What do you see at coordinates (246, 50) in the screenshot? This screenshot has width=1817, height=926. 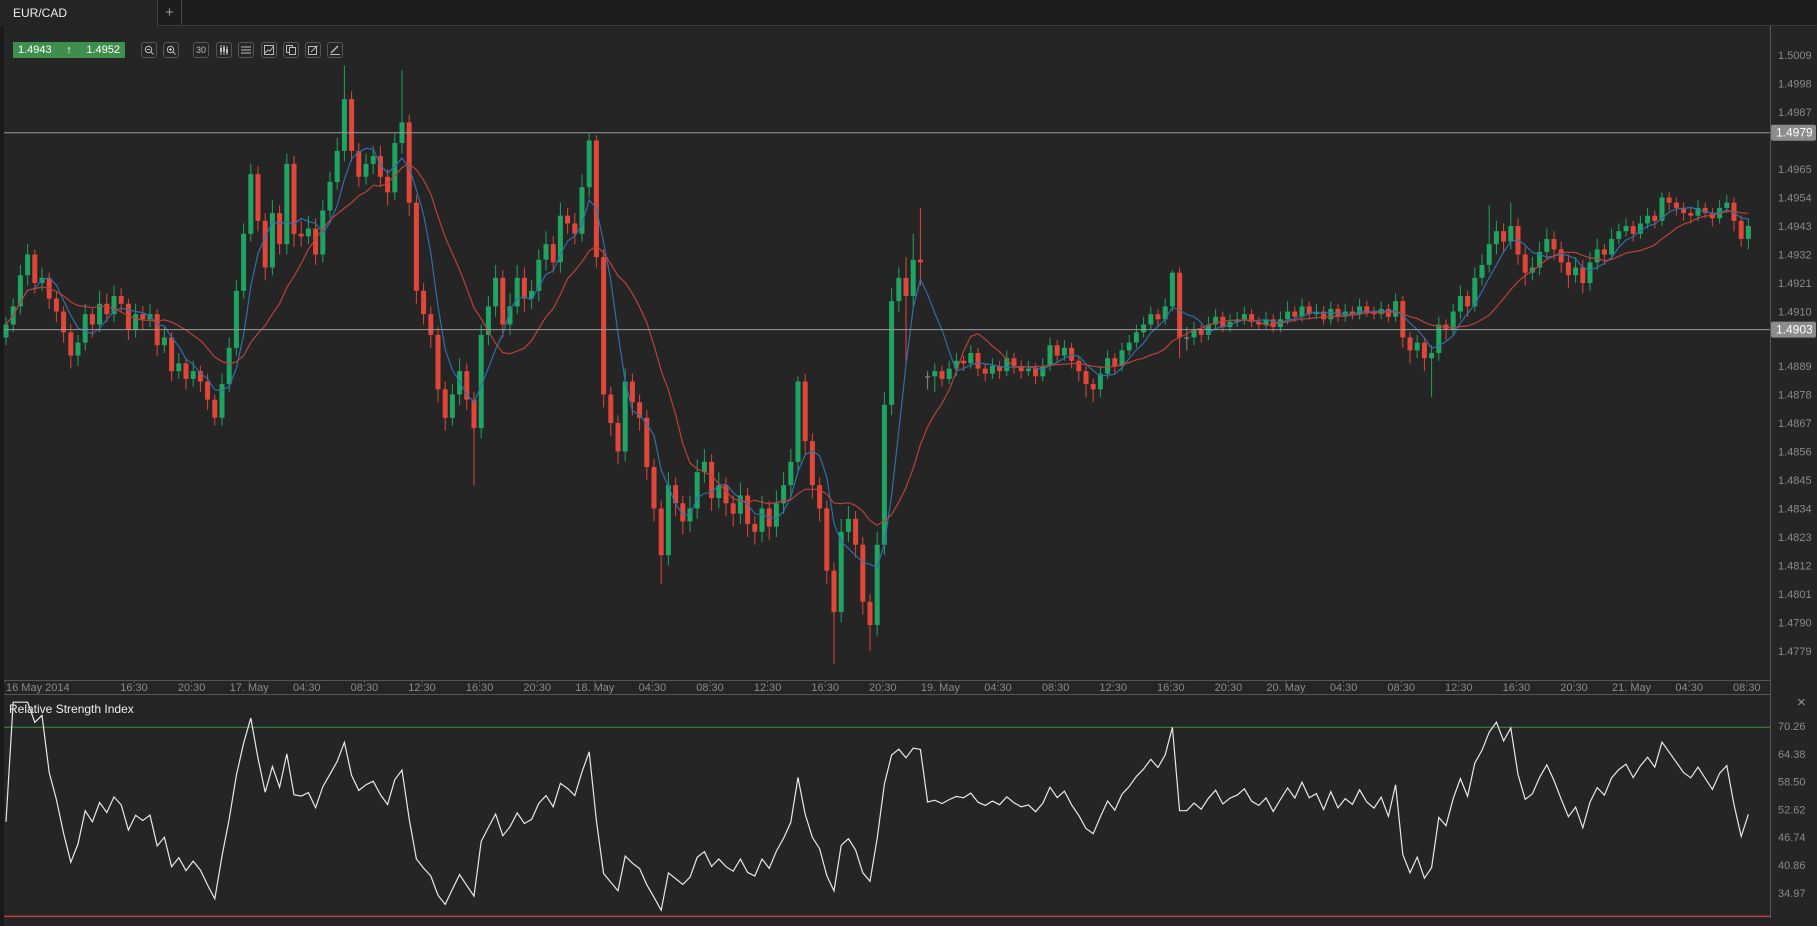 I see `indicators-icon` at bounding box center [246, 50].